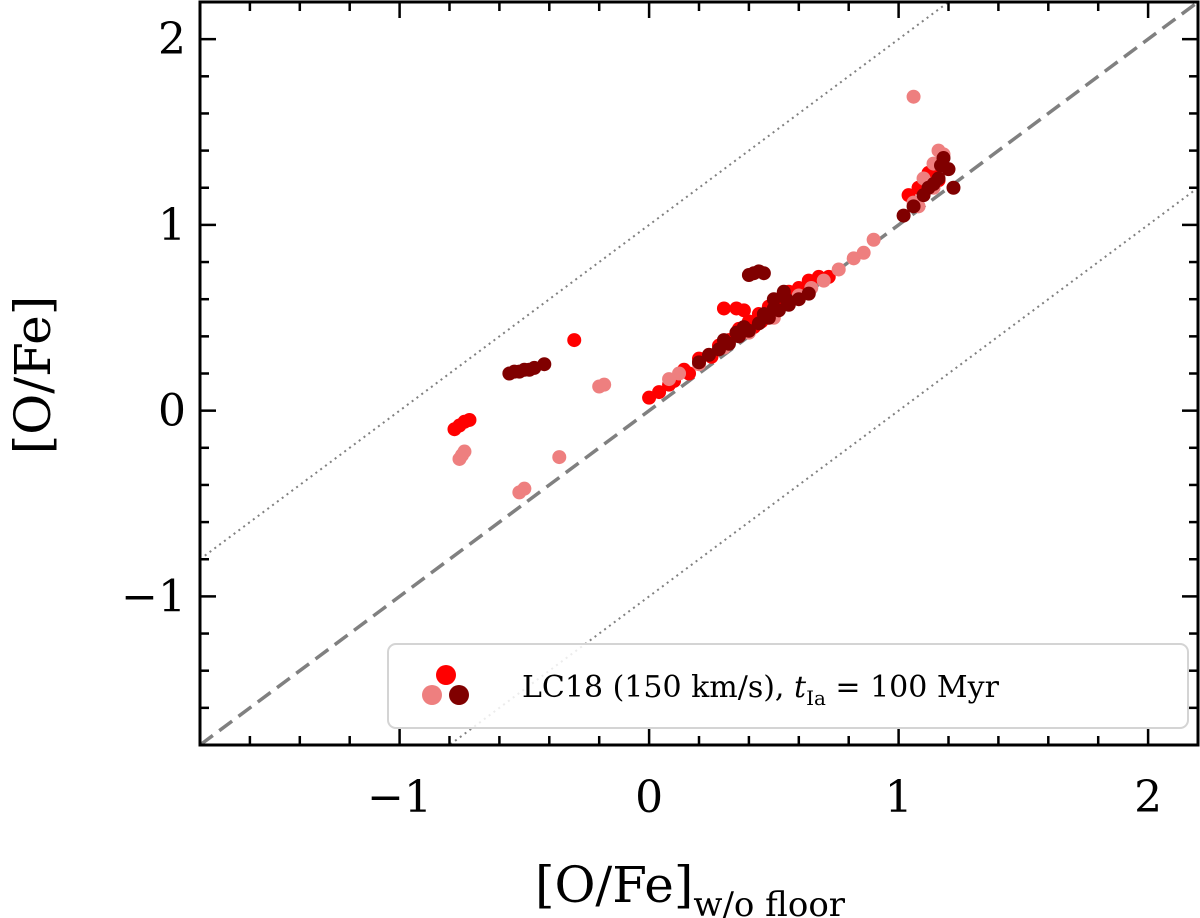  Describe the element at coordinates (459, 695) in the screenshot. I see `legend-marker-dark-red` at that location.